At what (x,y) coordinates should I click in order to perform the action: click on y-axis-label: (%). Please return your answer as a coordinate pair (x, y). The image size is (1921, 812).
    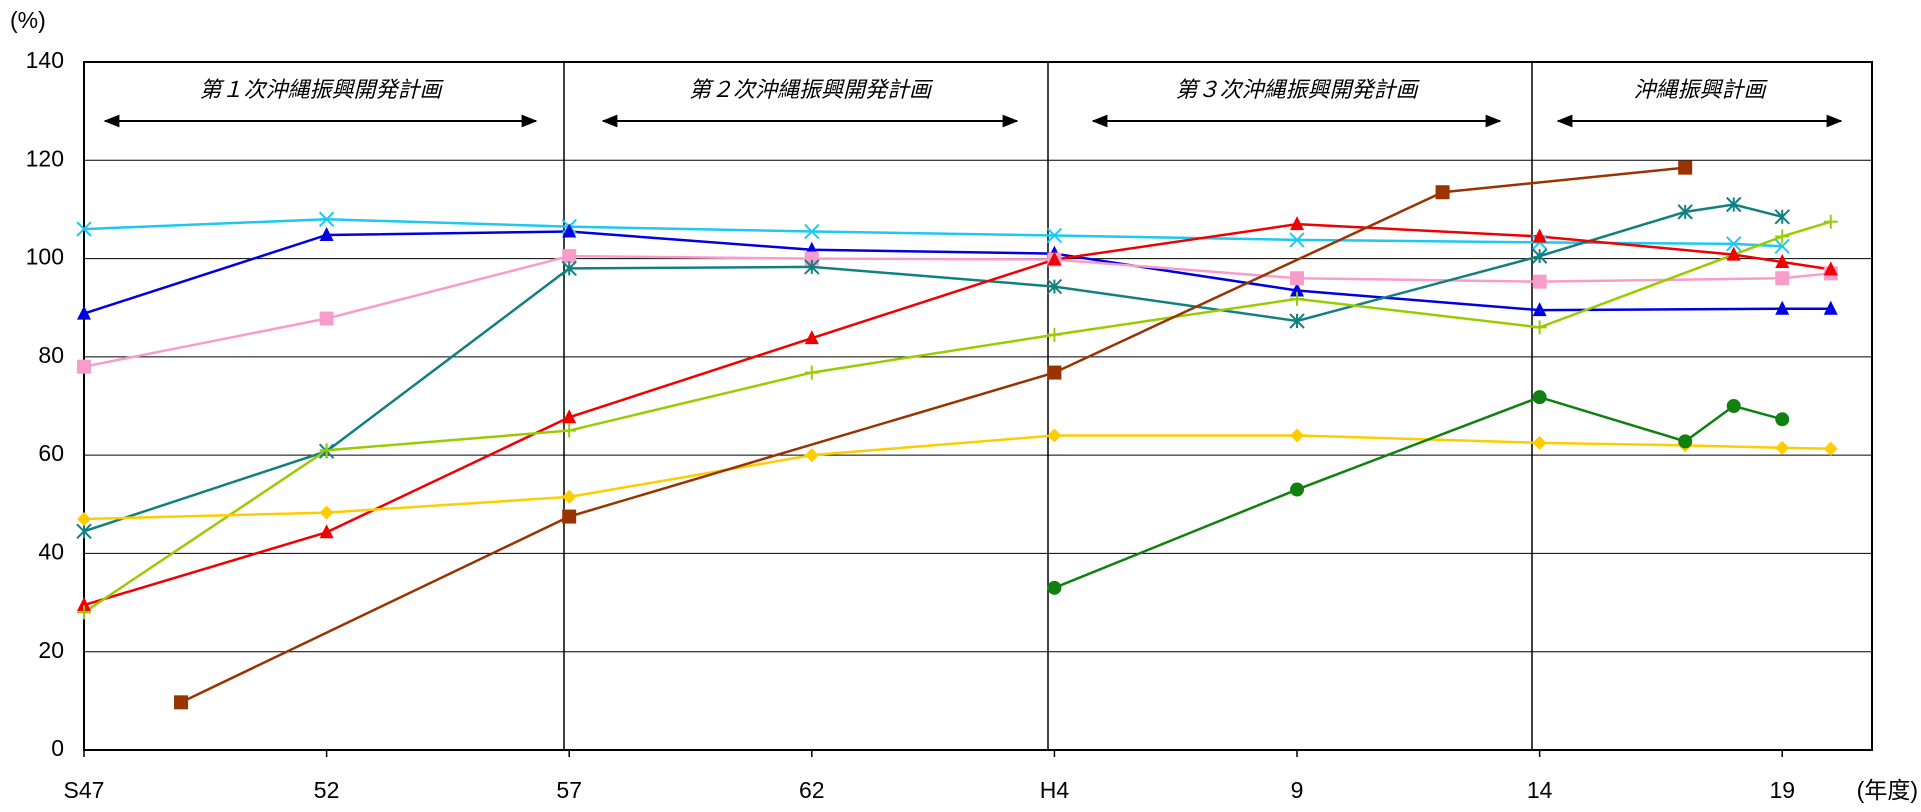
    Looking at the image, I should click on (28, 20).